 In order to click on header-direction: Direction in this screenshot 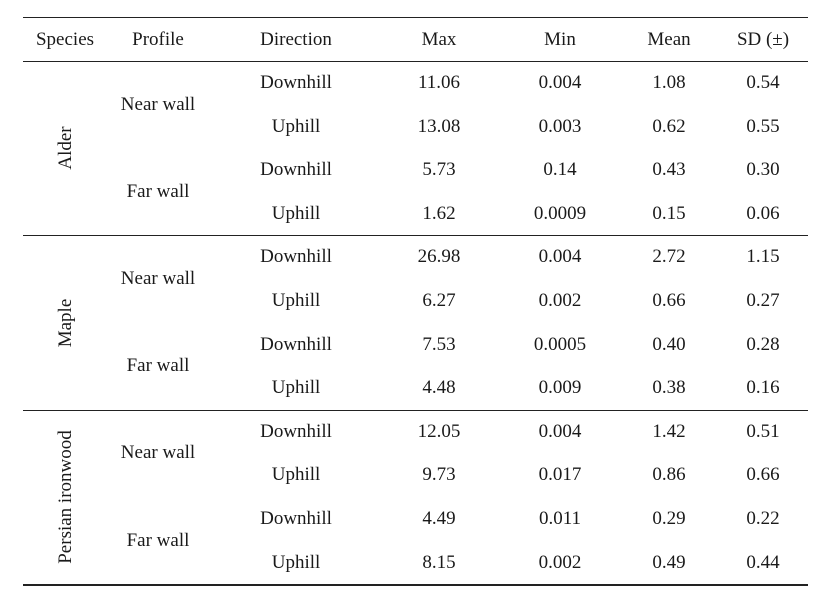, I will do `click(296, 39)`.